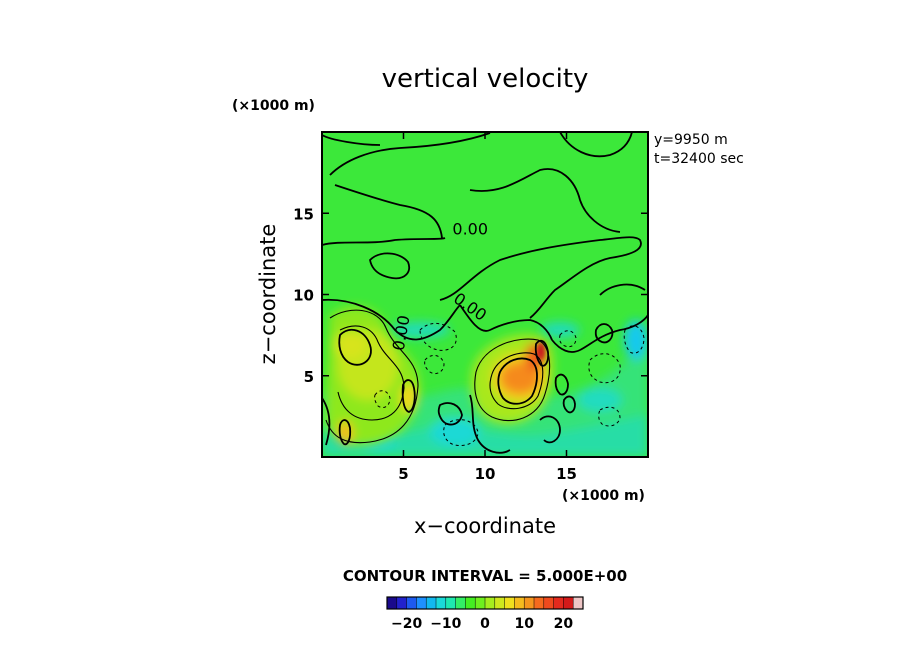  What do you see at coordinates (699, 159) in the screenshot?
I see `info-t: t=32400 sec` at bounding box center [699, 159].